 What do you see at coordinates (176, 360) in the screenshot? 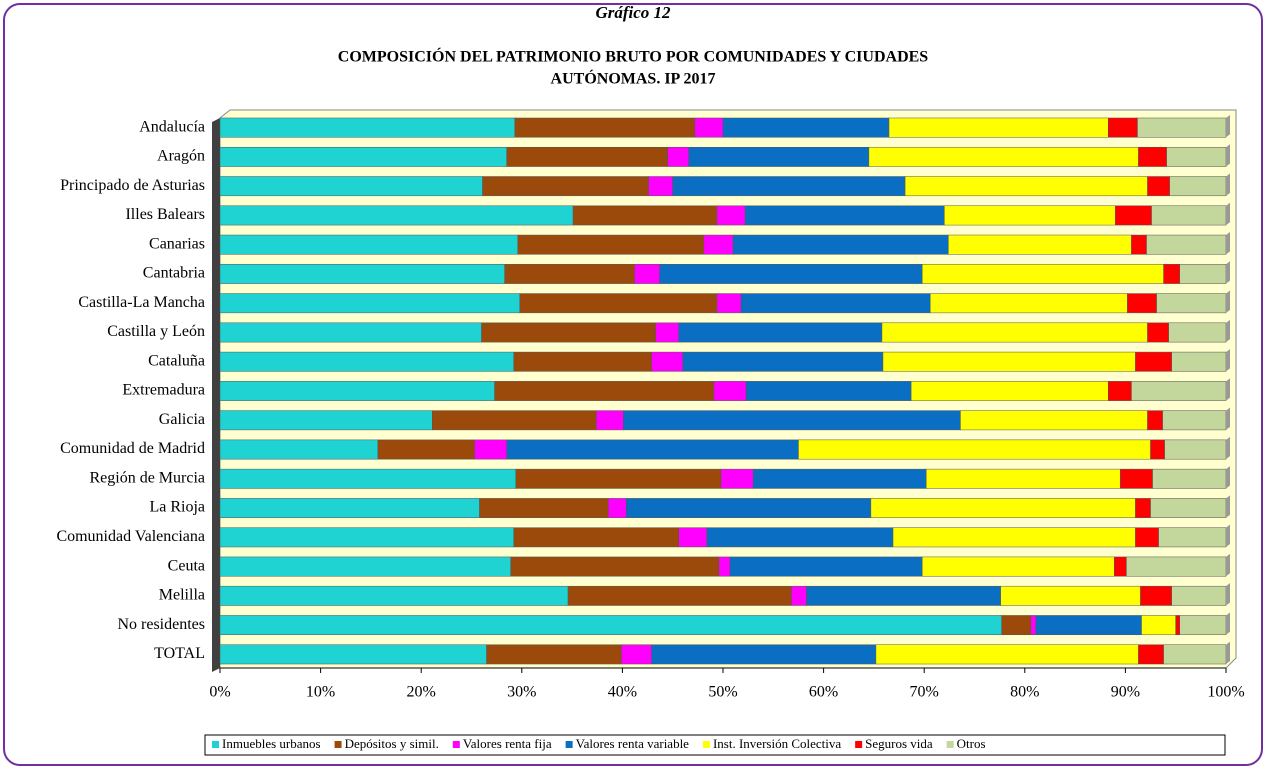
I see `y-tick-label: Cataluña` at bounding box center [176, 360].